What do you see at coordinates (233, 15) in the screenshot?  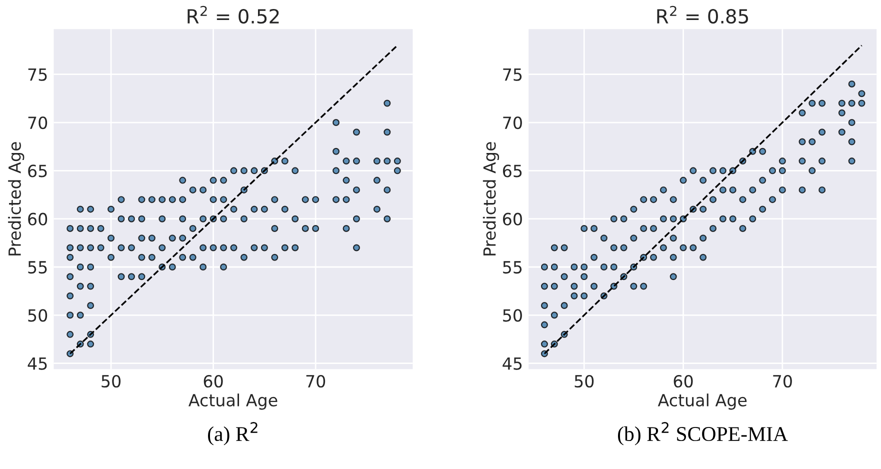 I see `chart-title: R$^{2}$ = 0.52` at bounding box center [233, 15].